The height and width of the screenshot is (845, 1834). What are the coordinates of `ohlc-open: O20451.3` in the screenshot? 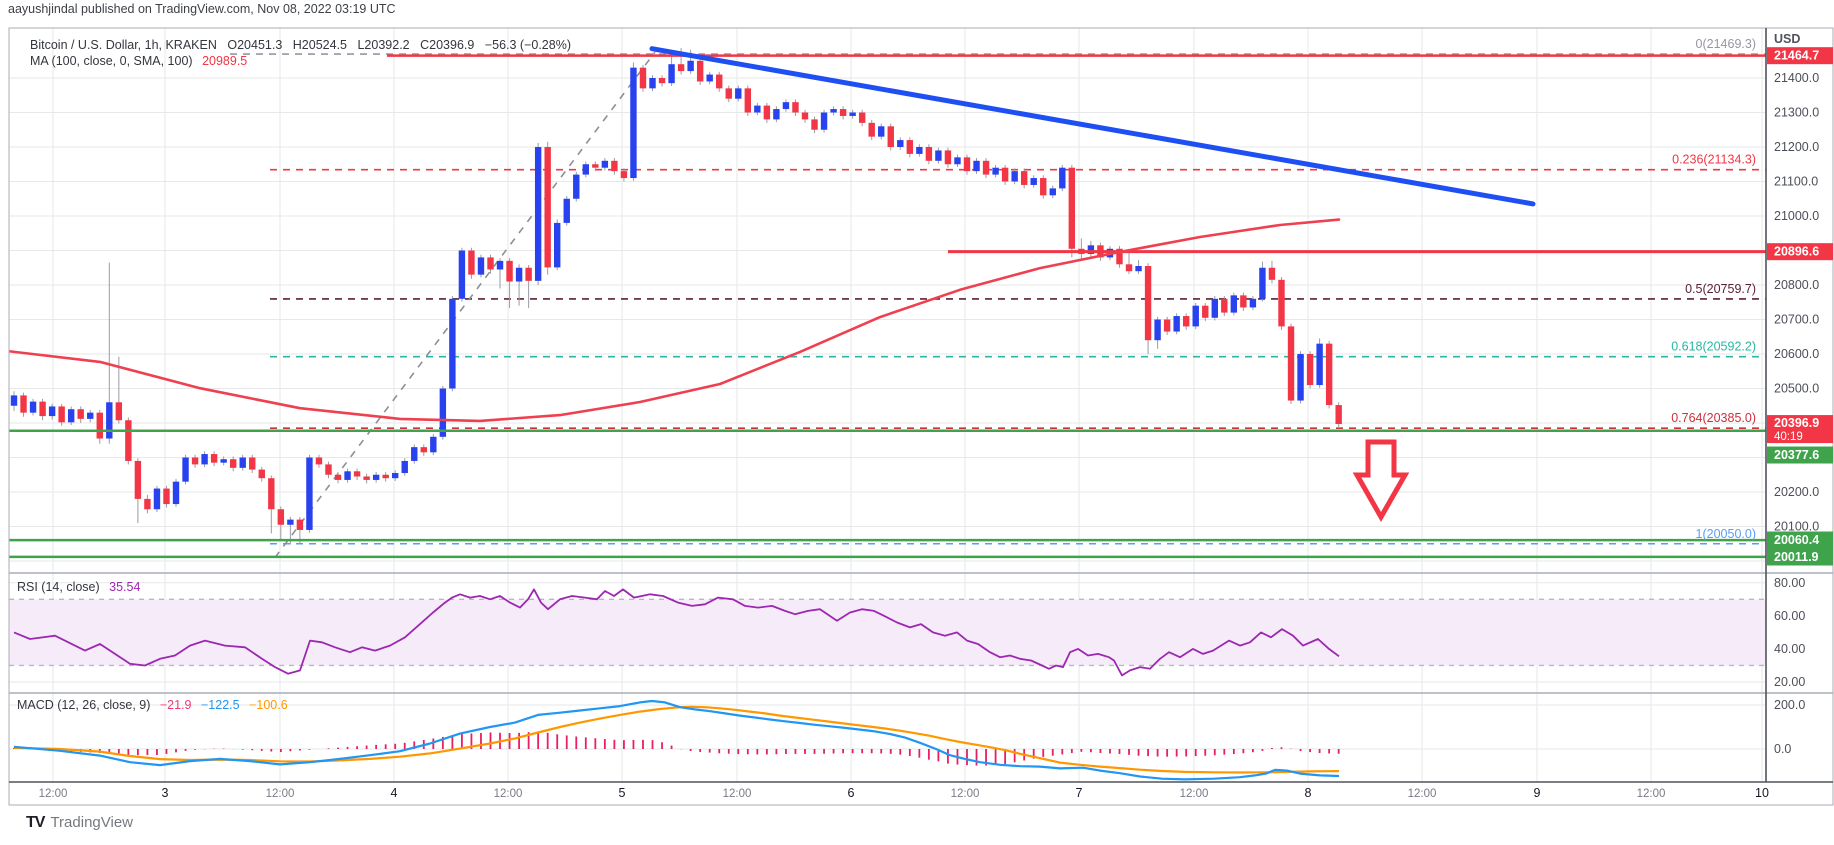 It's located at (255, 45).